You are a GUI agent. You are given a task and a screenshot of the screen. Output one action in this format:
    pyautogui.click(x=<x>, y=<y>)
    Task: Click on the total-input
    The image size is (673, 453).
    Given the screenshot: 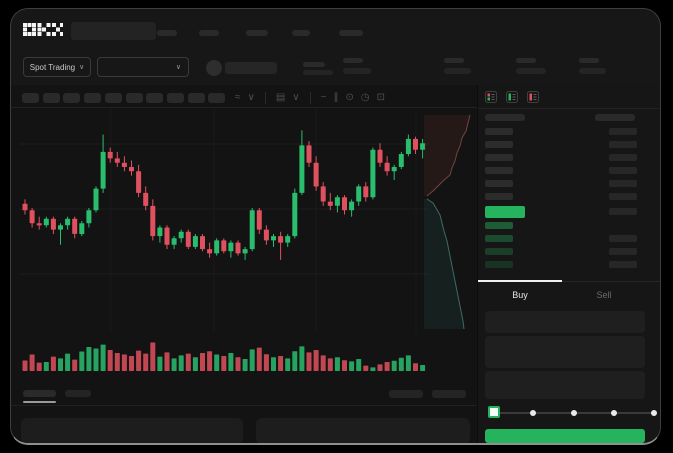 What is the action you would take?
    pyautogui.click(x=565, y=385)
    